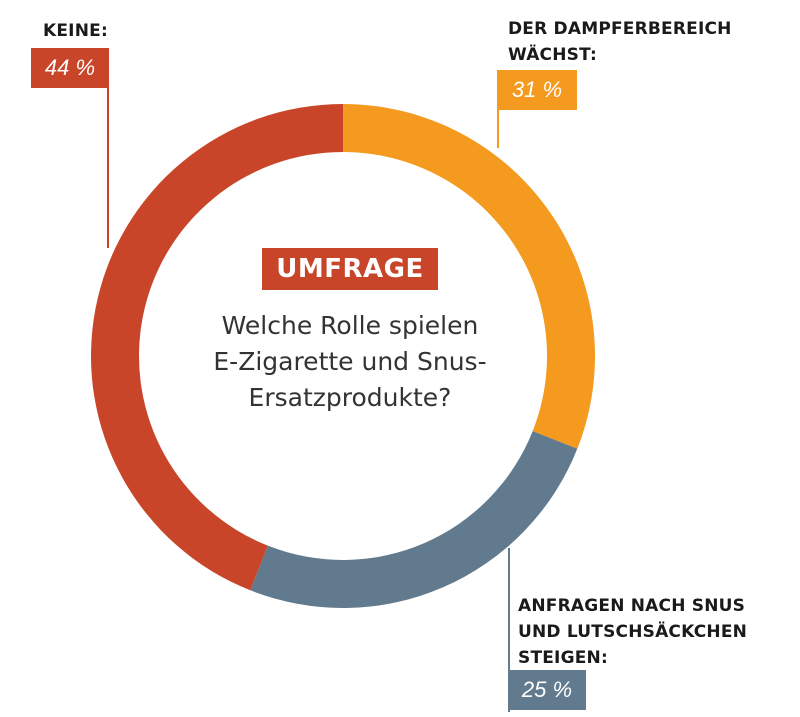 The image size is (800, 717). I want to click on label-dampferbereich-line-1: DER DAMPFERBEREICH, so click(620, 29).